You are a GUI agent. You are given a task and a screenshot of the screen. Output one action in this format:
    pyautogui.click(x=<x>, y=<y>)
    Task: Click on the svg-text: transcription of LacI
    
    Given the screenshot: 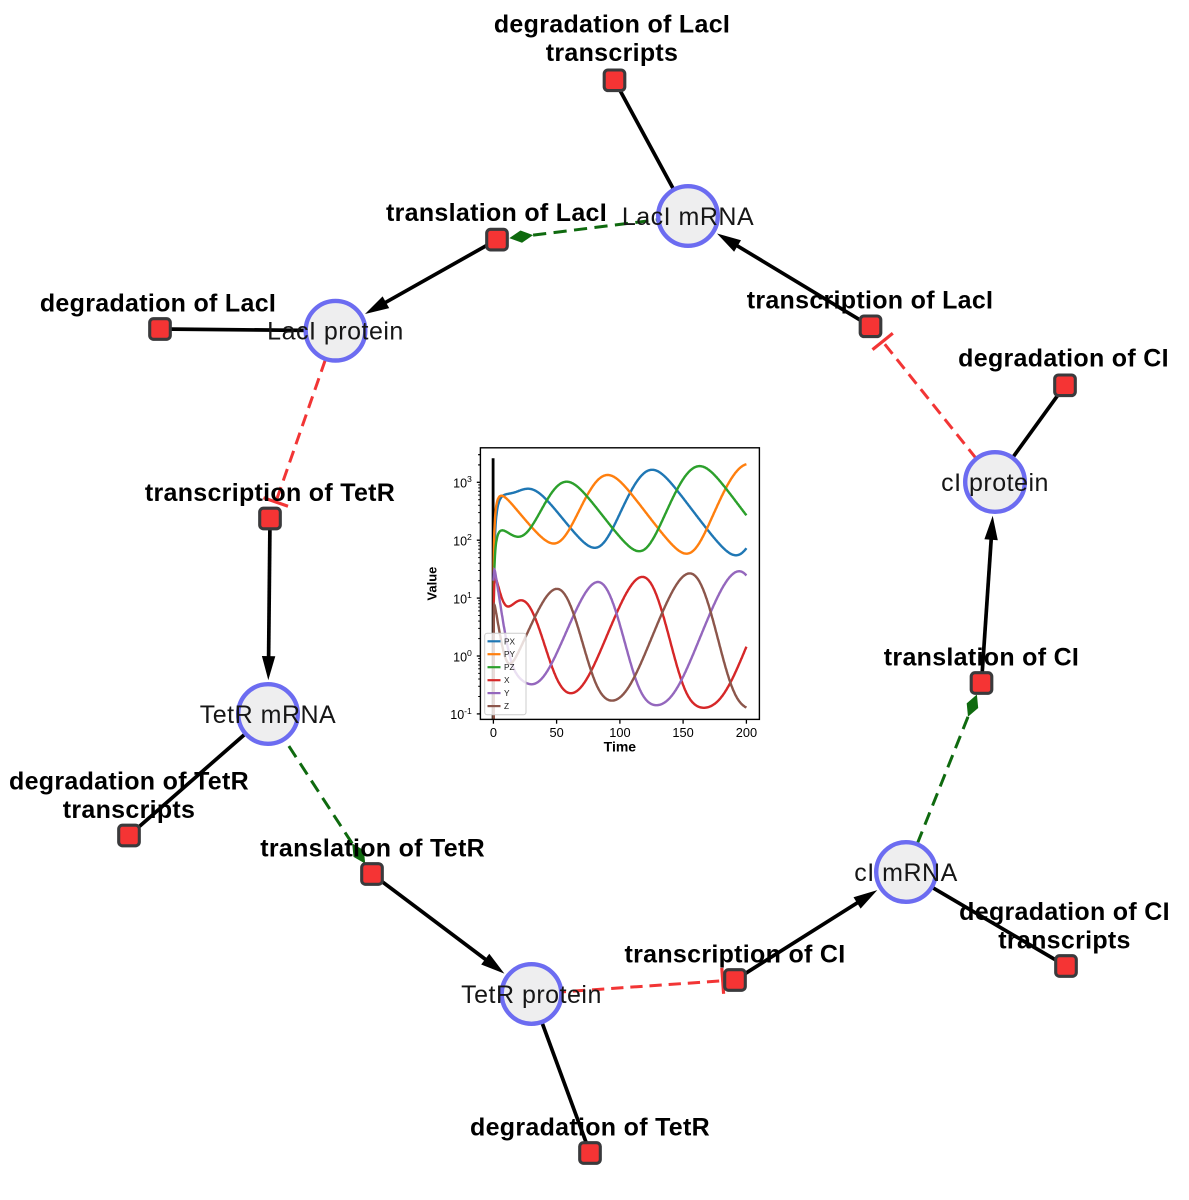 What is the action you would take?
    pyautogui.click(x=870, y=301)
    